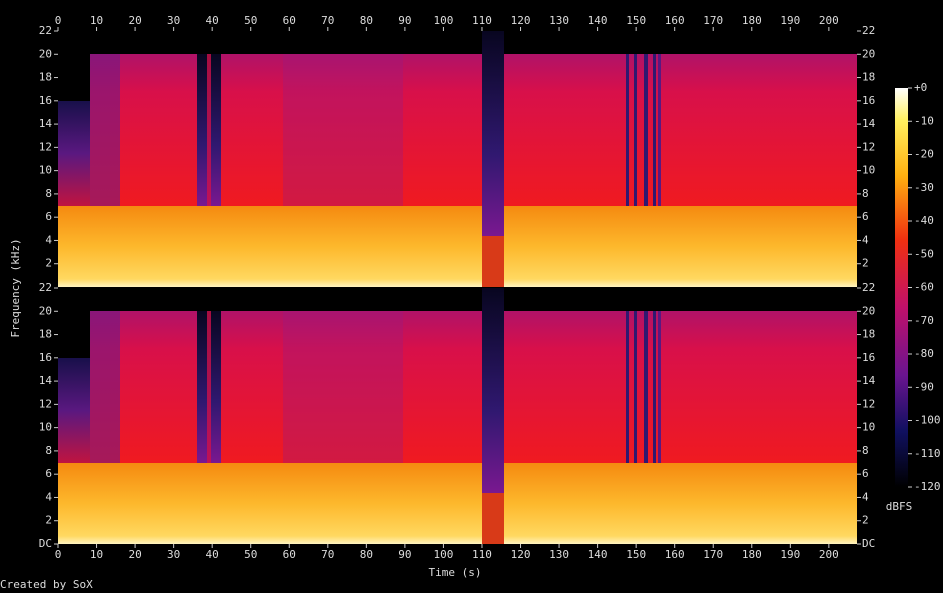  Describe the element at coordinates (924, 120) in the screenshot. I see `colorbar-tick-label: -10` at that location.